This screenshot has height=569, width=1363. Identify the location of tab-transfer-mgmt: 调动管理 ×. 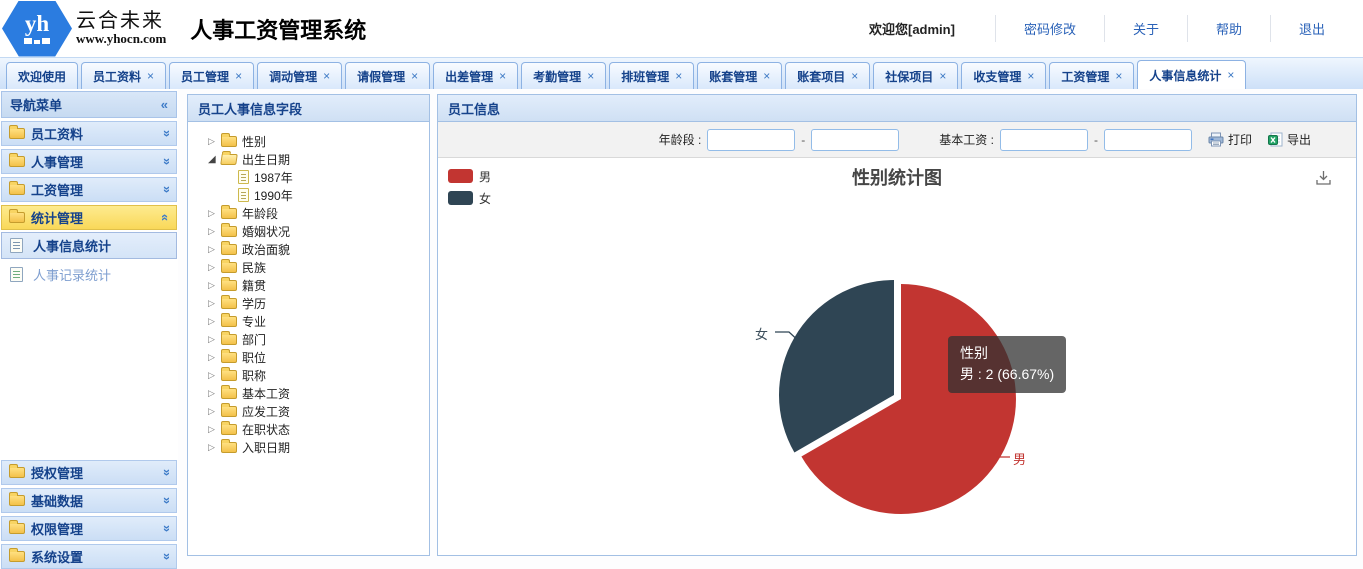
(300, 75).